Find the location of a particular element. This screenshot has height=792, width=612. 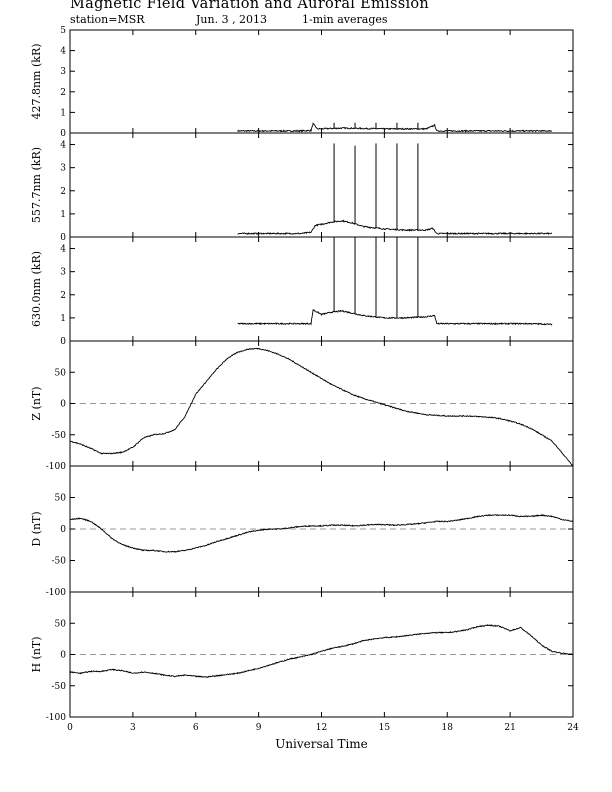

y-axis-label: 427.8nm (kR) is located at coordinates (36, 81).